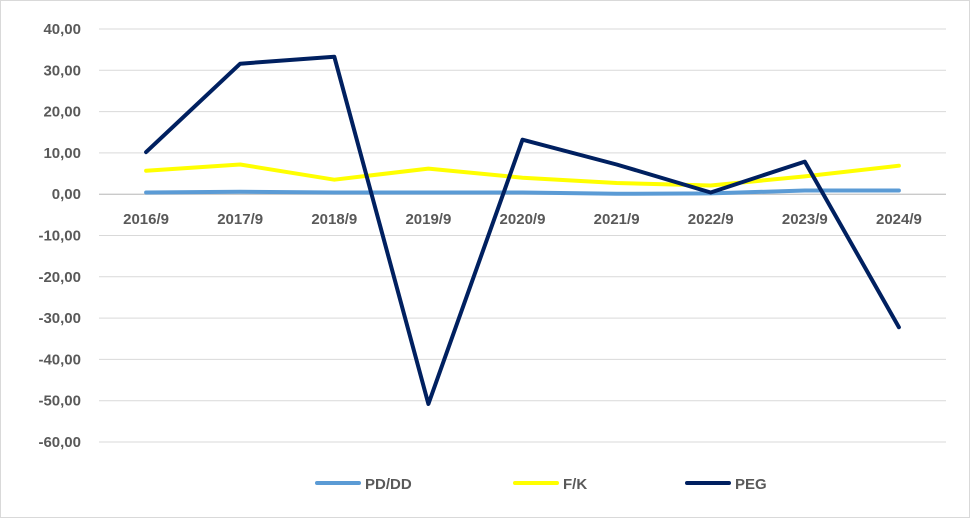  What do you see at coordinates (751, 484) in the screenshot?
I see `legend-label: PEG` at bounding box center [751, 484].